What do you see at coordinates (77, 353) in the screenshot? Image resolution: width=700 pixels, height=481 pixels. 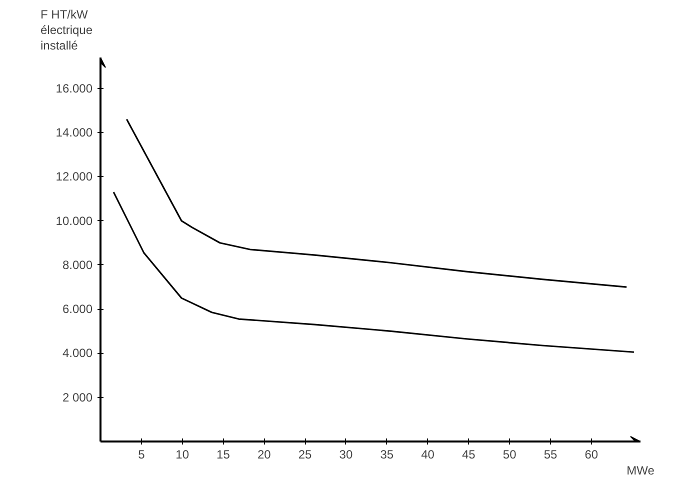 I see `y-tick-label: 4.000` at bounding box center [77, 353].